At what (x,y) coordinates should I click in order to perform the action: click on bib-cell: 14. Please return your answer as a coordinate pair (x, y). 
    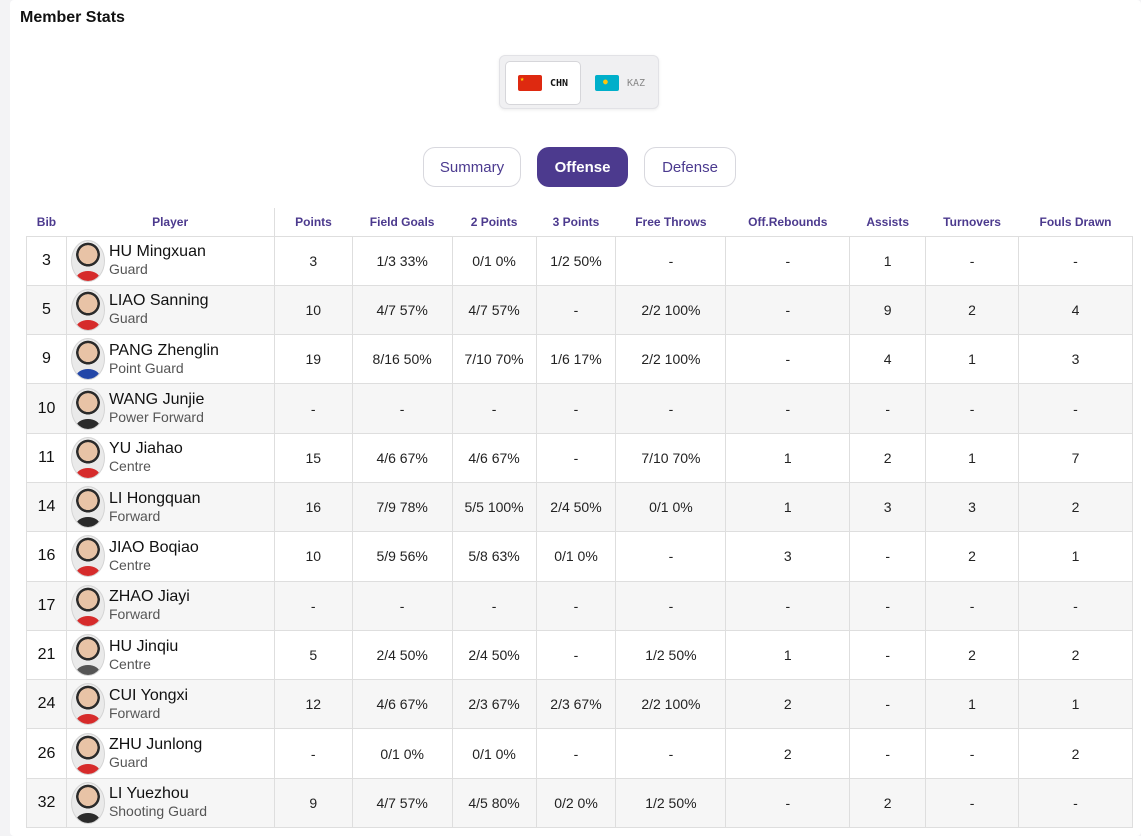
    Looking at the image, I should click on (46, 507).